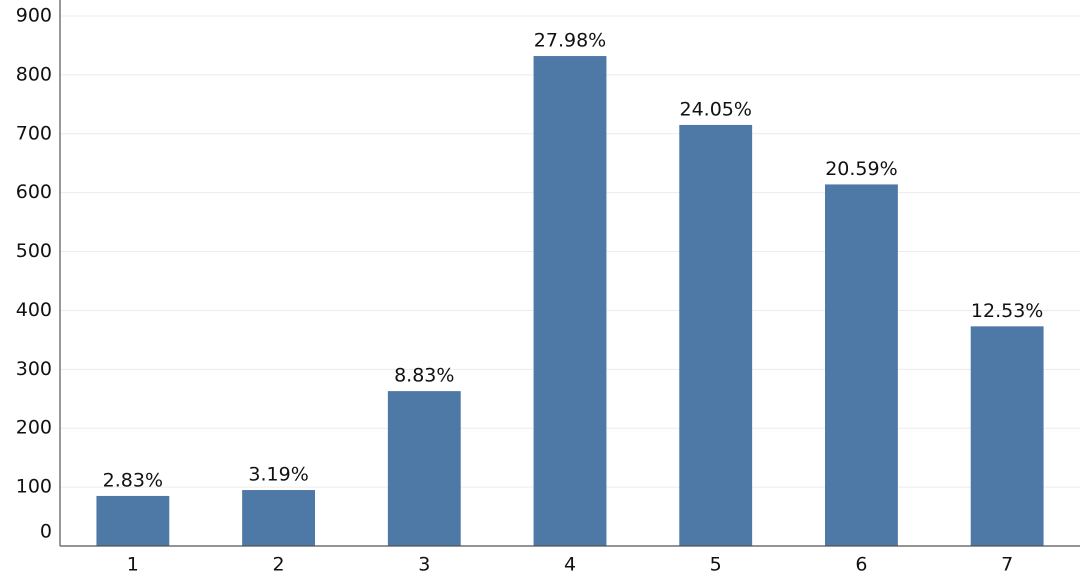 This screenshot has height=579, width=1080. I want to click on value-label: 27.98%, so click(570, 41).